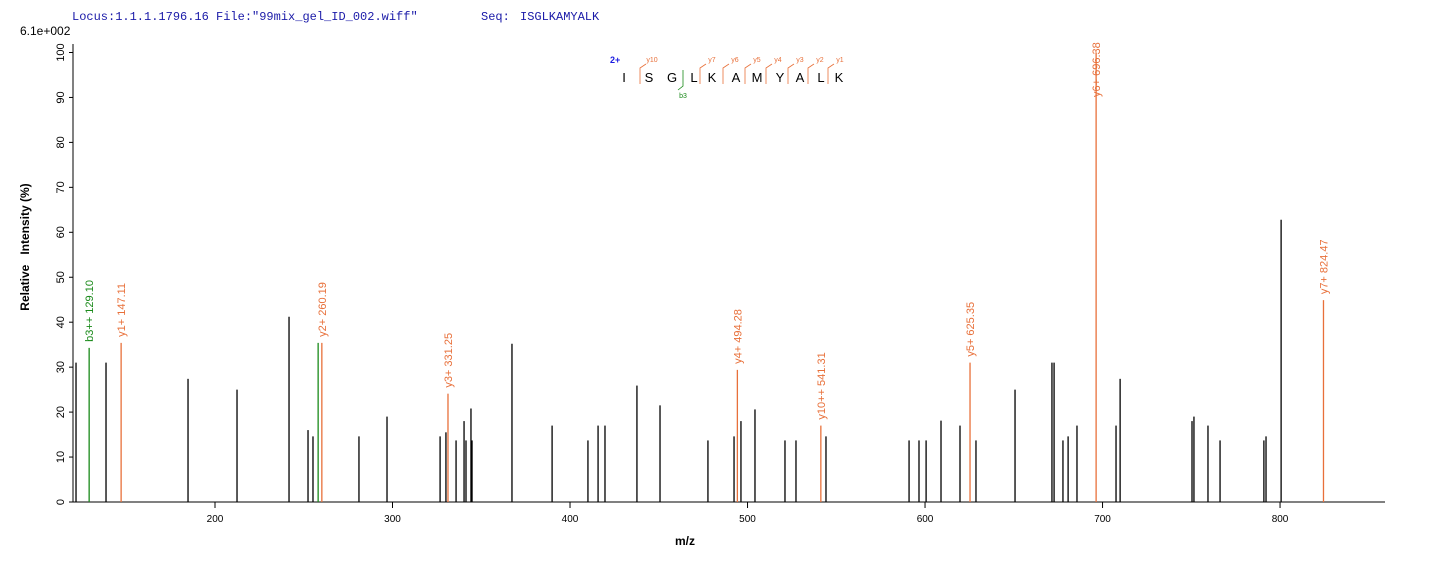  Describe the element at coordinates (90, 311) in the screenshot. I see `peak-label: b3++ 129.10` at that location.